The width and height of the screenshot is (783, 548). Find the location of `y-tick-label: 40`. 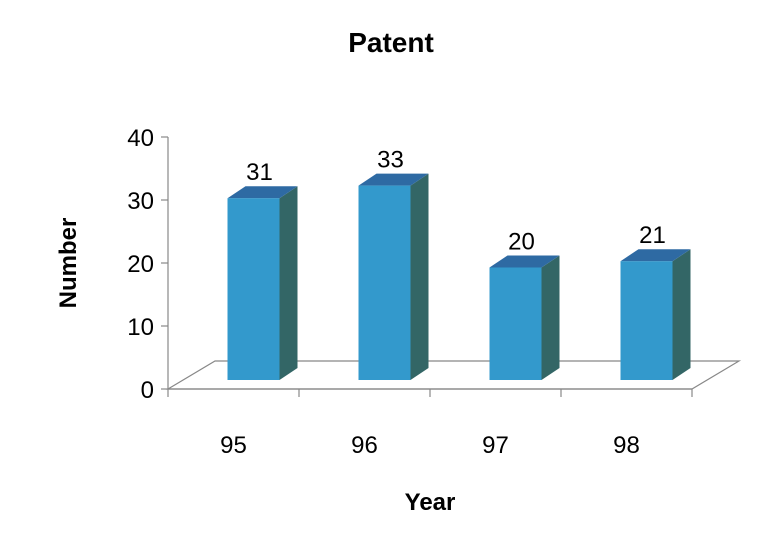

y-tick-label: 40 is located at coordinates (140, 138).